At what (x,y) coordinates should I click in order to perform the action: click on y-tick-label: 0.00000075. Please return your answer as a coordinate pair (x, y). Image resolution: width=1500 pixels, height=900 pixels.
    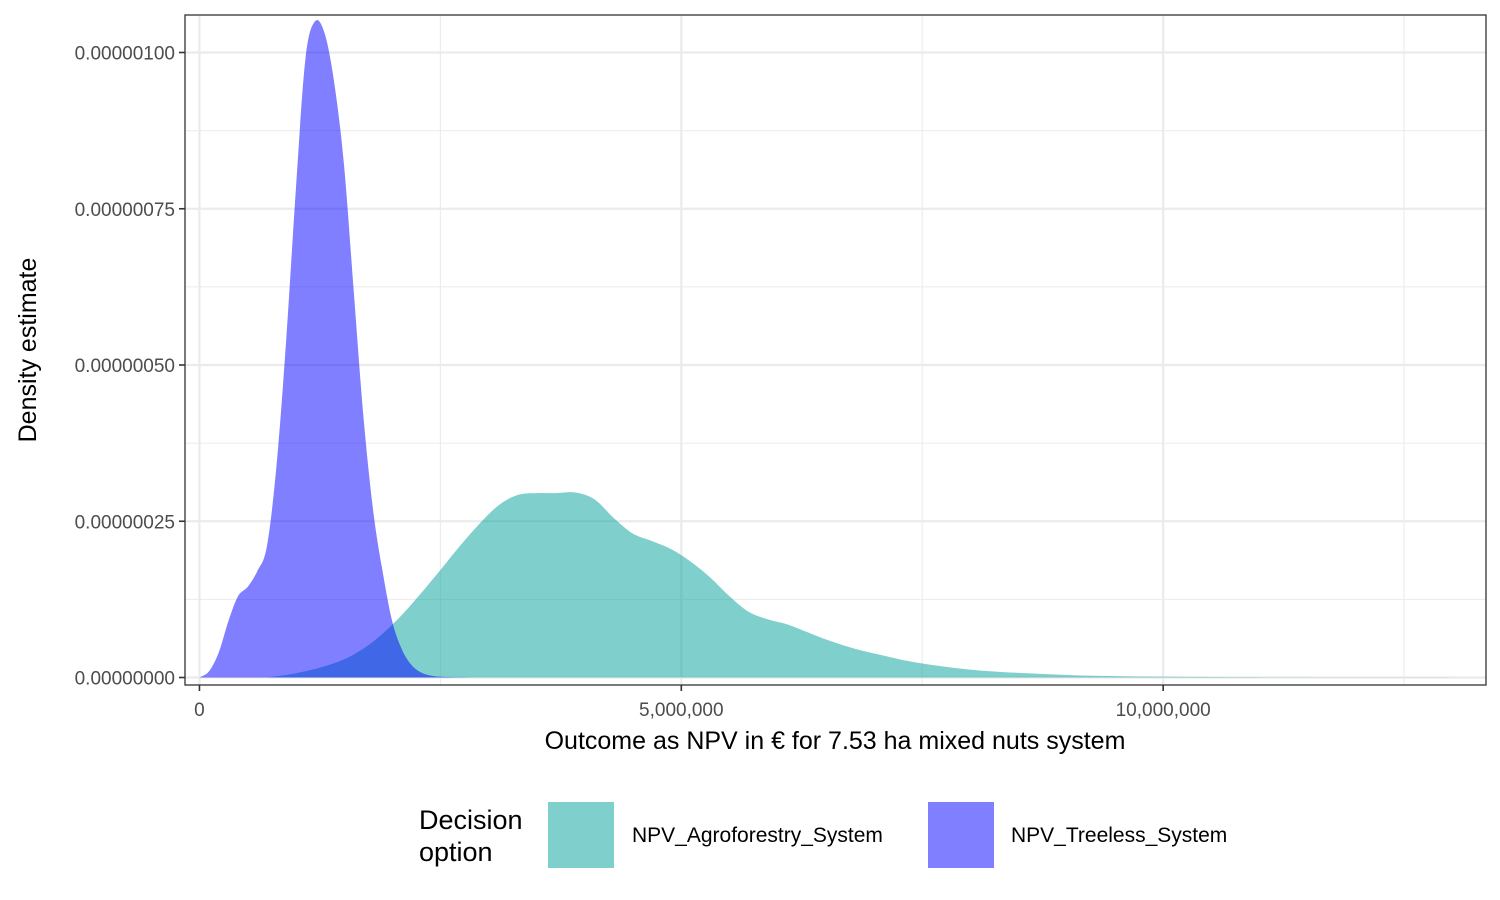
    Looking at the image, I should click on (125, 210).